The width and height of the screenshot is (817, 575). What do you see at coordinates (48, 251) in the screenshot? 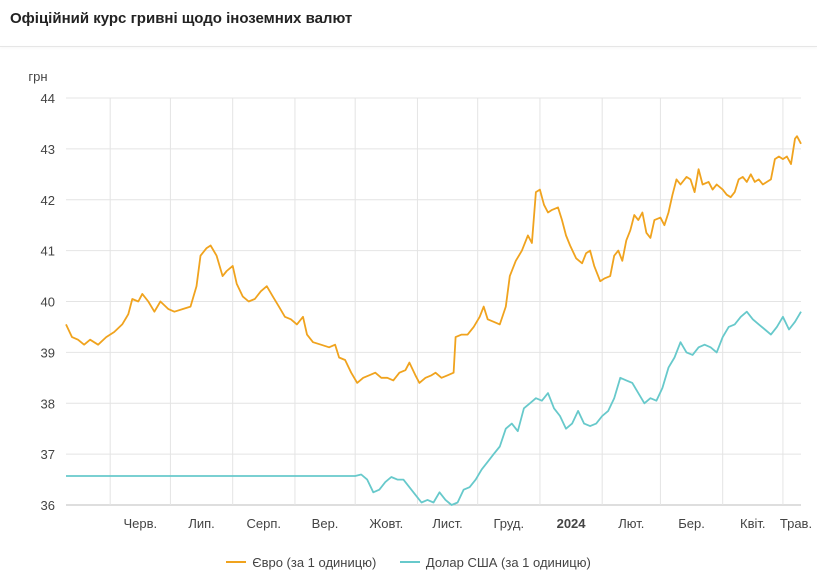
I see `y-tick-label: 41` at bounding box center [48, 251].